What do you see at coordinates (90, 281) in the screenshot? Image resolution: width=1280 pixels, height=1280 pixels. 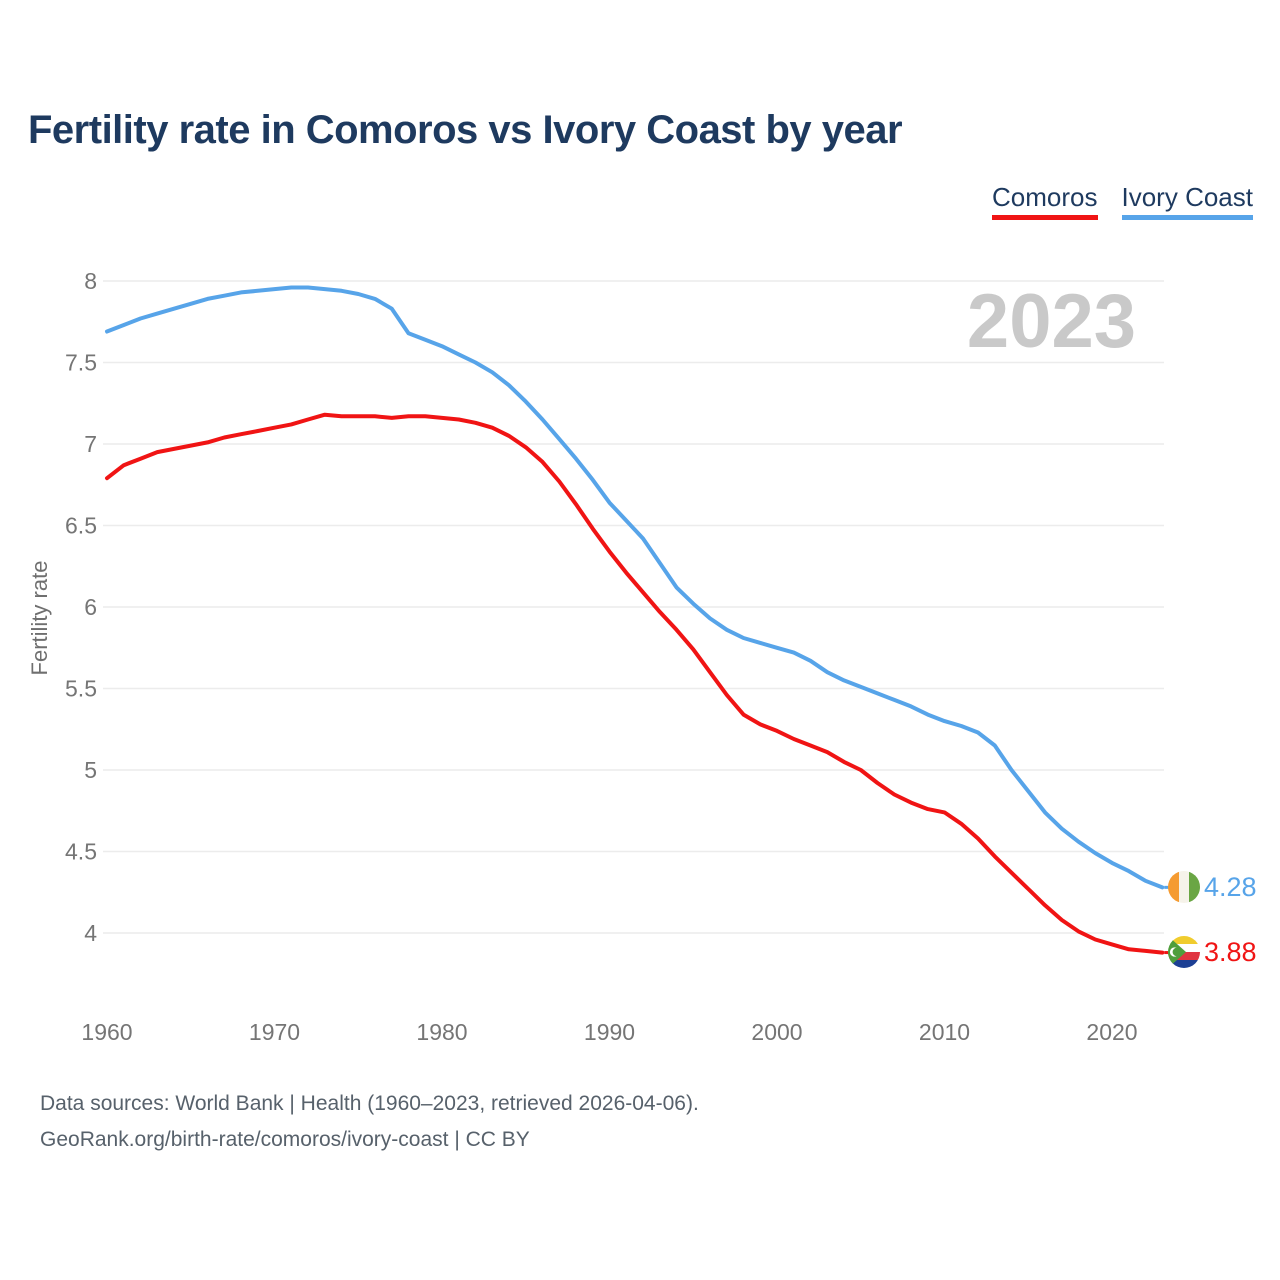 I see `y-tick-label: 8` at bounding box center [90, 281].